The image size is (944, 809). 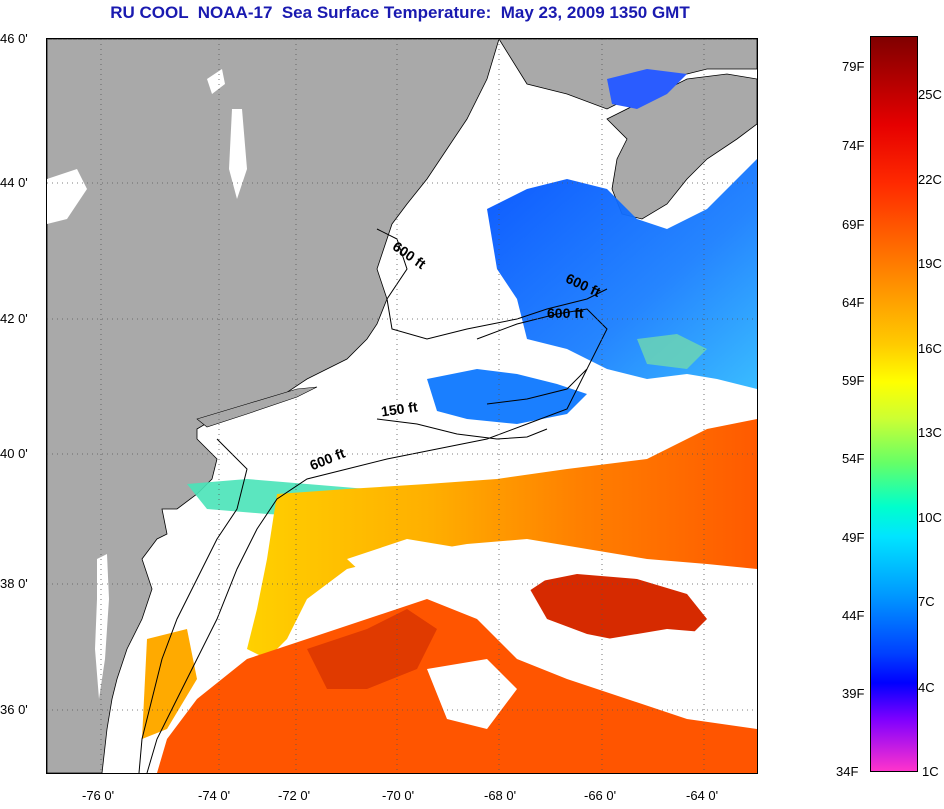 What do you see at coordinates (14, 182) in the screenshot?
I see `lat-tick-label: 44 0'` at bounding box center [14, 182].